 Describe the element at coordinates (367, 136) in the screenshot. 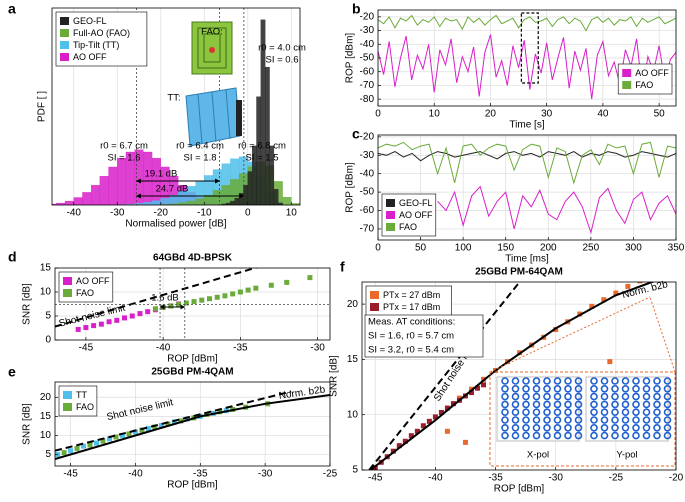

I see `y-tick-label: -20` at that location.